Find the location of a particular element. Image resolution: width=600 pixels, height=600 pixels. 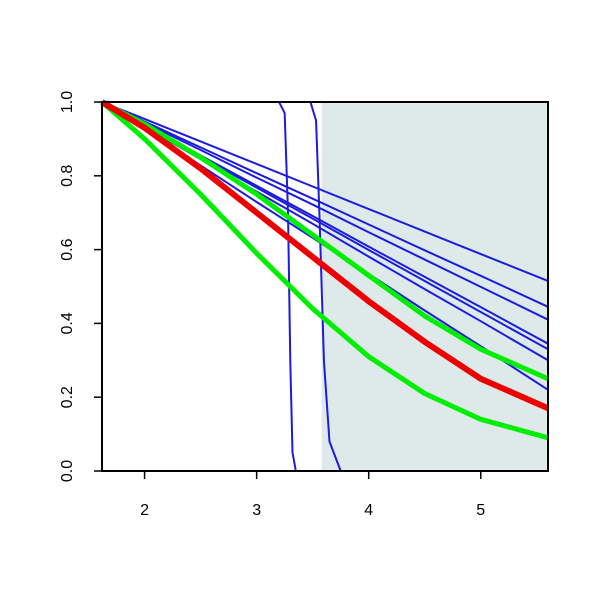

x-tick-label: 3 is located at coordinates (256, 510).